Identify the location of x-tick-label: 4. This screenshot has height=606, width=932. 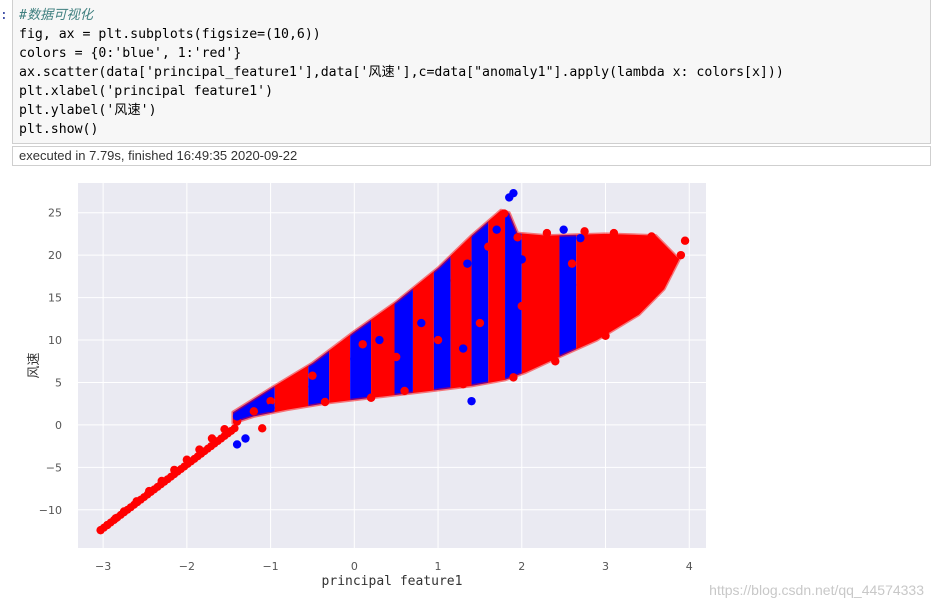
(689, 566).